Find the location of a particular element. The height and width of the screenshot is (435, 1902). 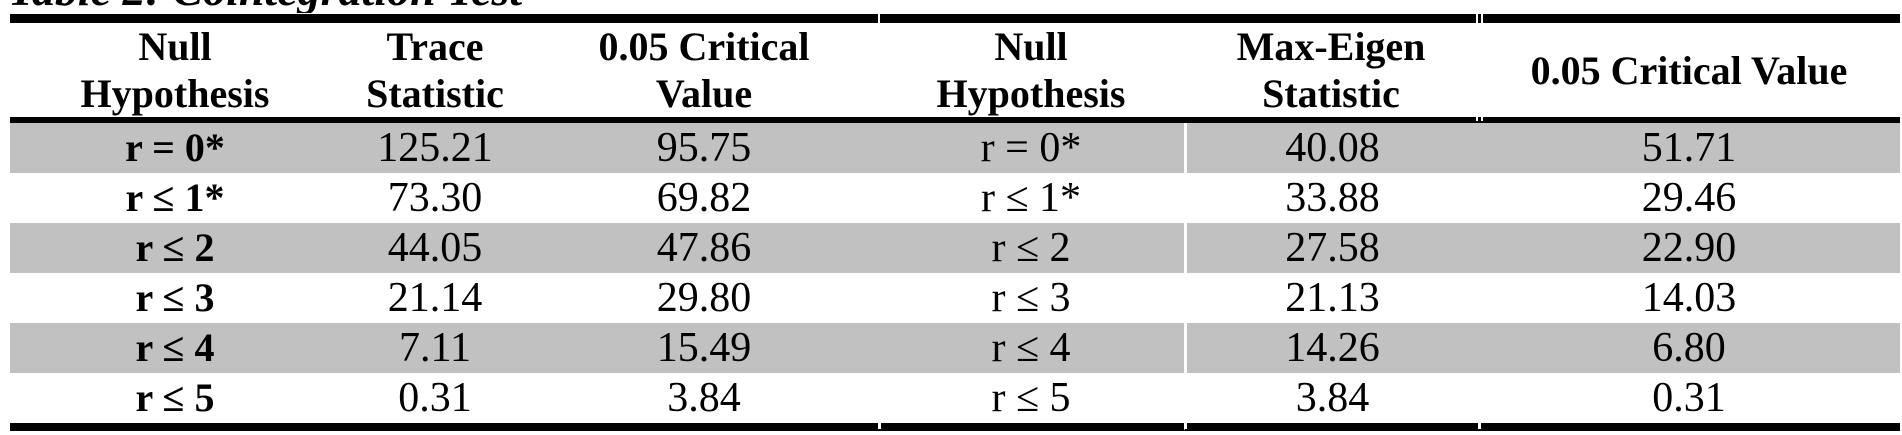

cell: 21.13 is located at coordinates (1331, 298).